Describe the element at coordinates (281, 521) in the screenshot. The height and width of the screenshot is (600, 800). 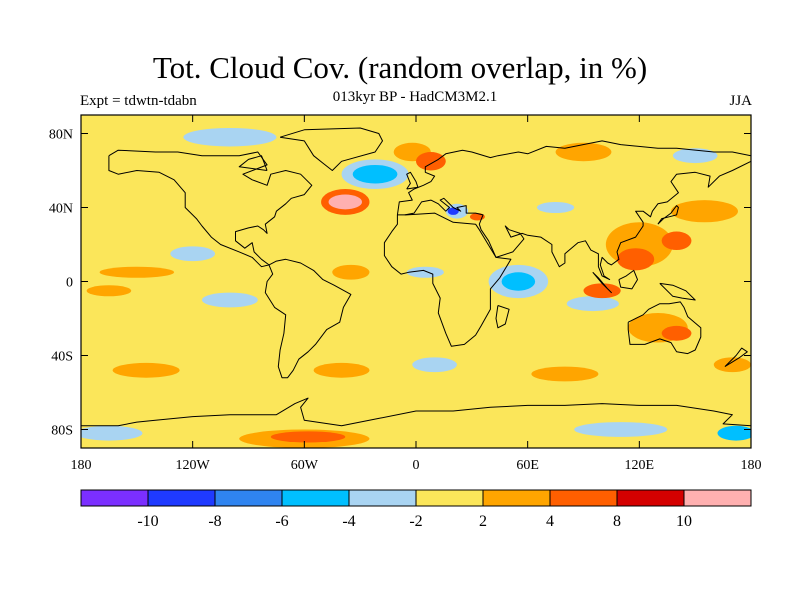
I see `colorbar-label: -6` at that location.